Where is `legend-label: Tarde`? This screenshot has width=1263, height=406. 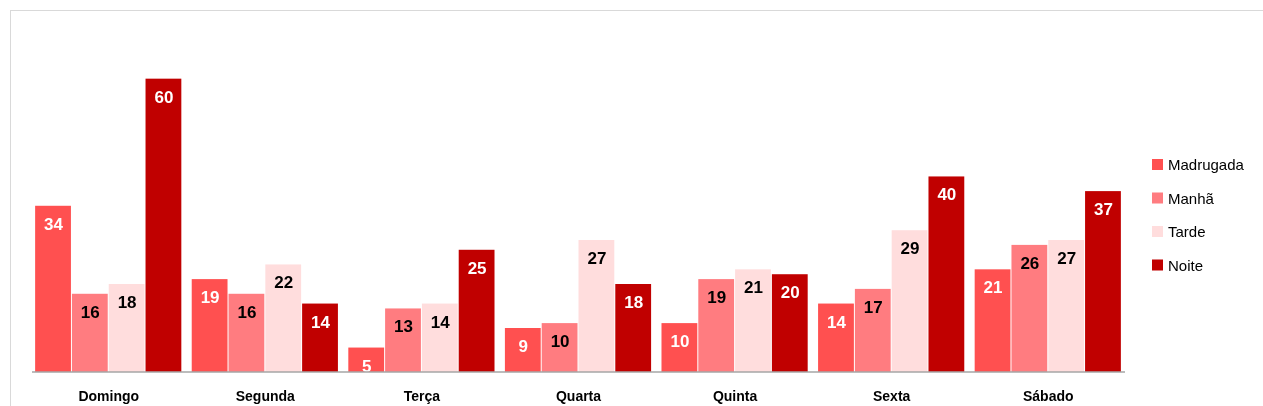
legend-label: Tarde is located at coordinates (1187, 231).